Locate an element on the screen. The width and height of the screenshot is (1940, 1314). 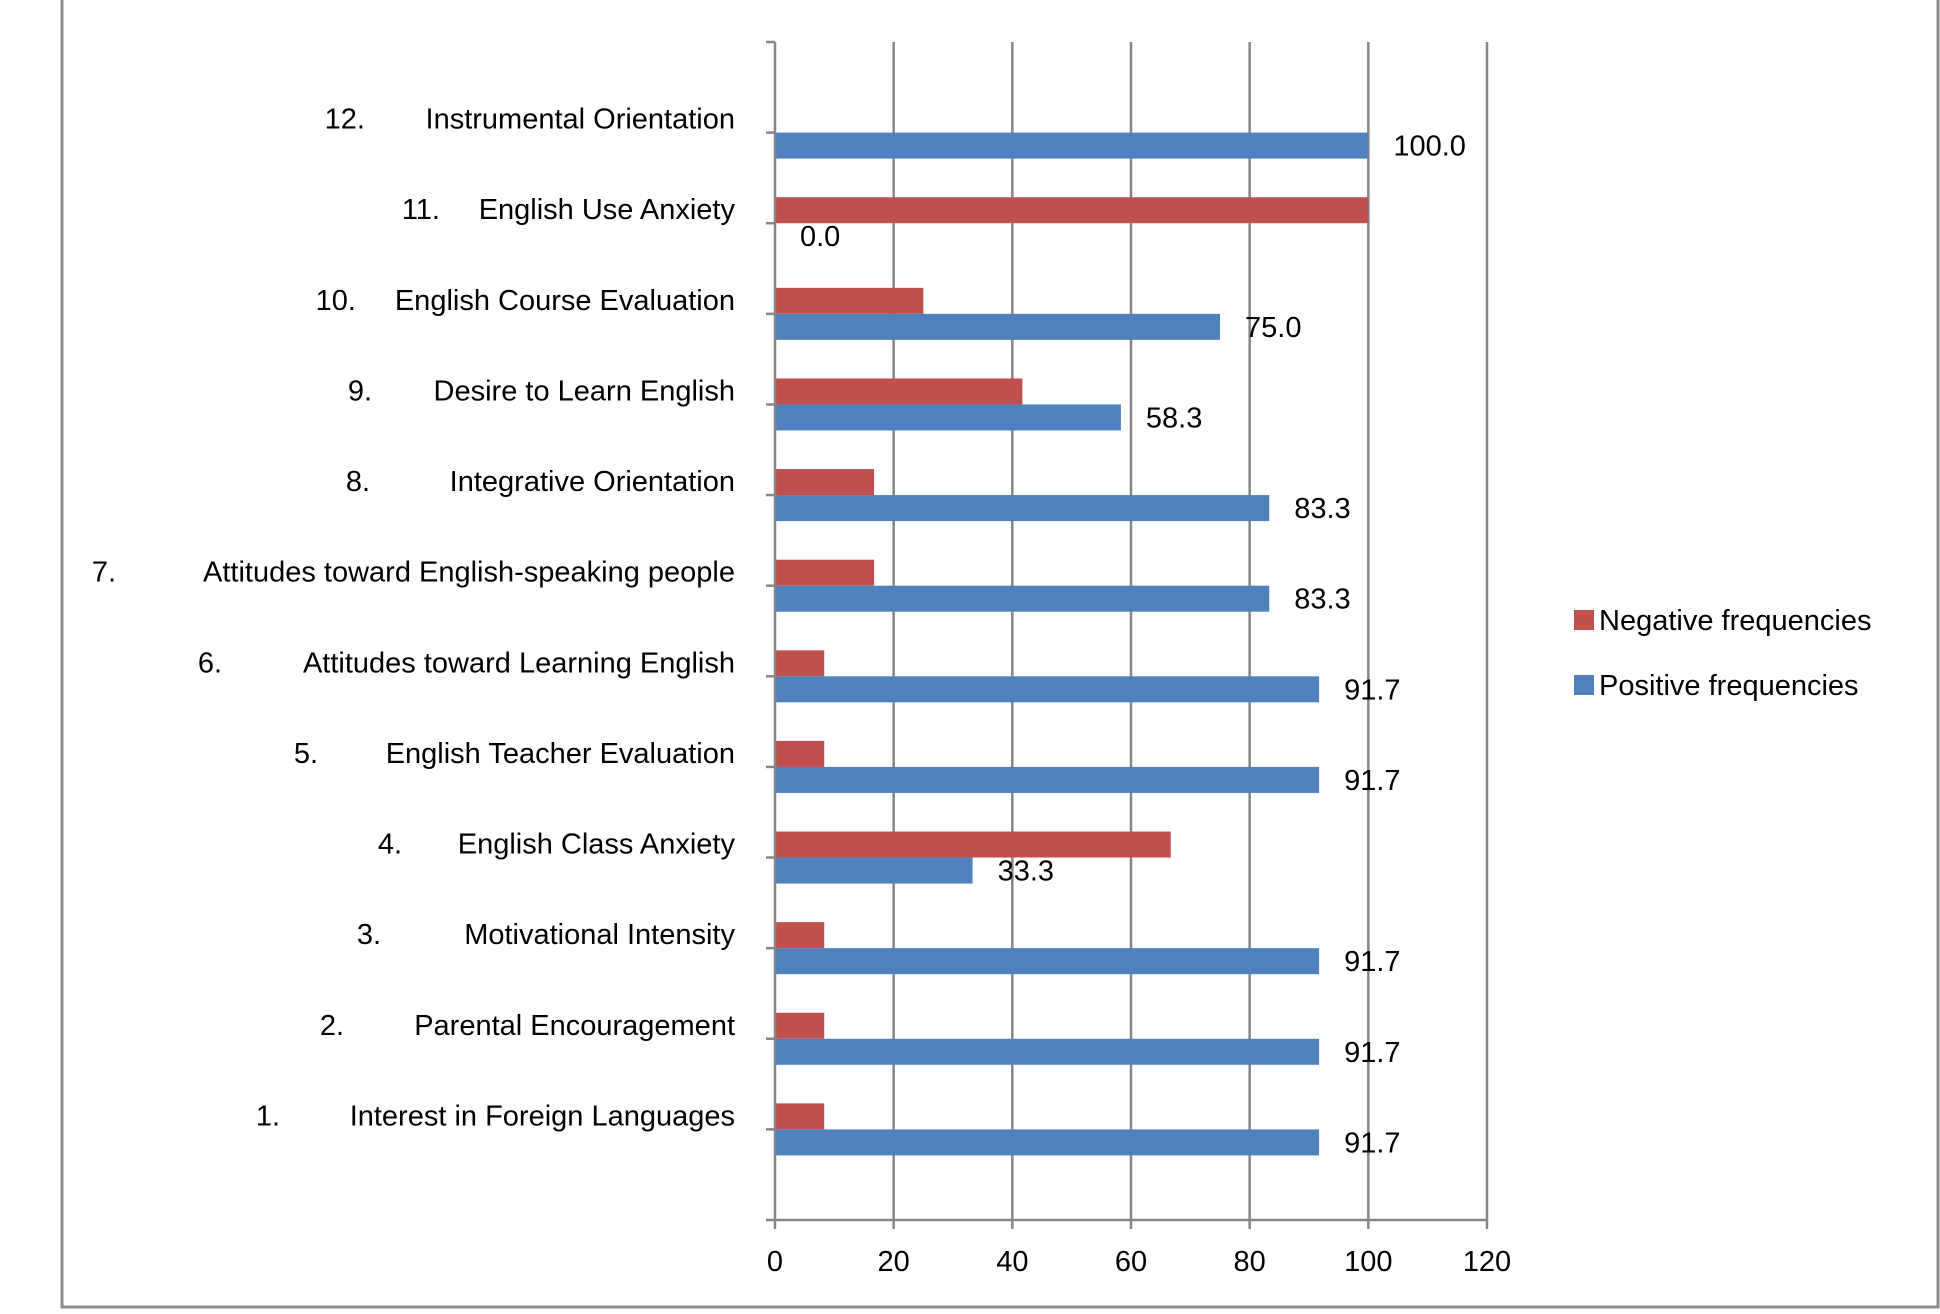
legend-label: Positive frequencies is located at coordinates (1729, 686).